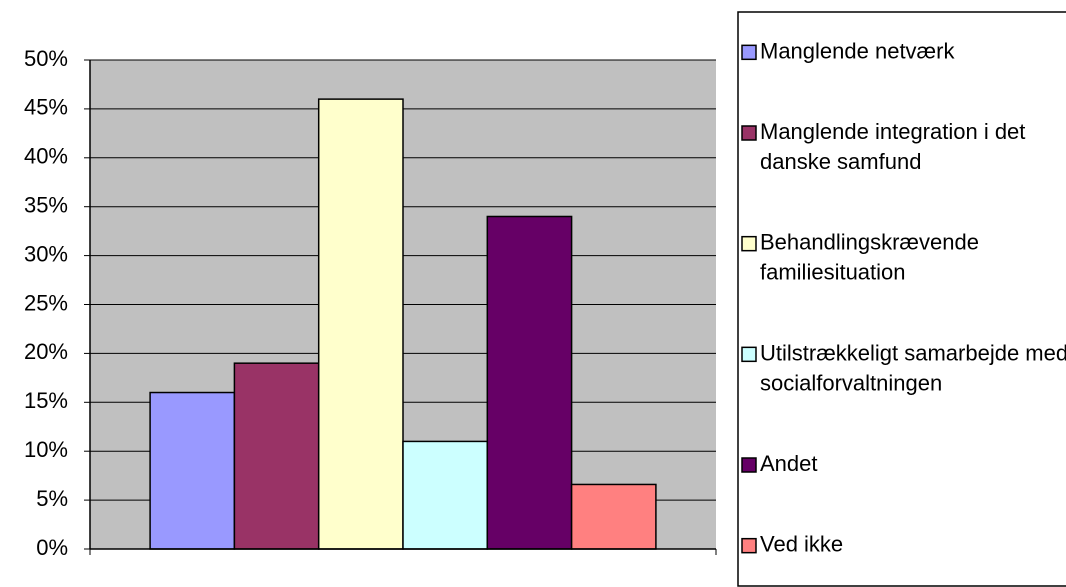  What do you see at coordinates (46, 156) in the screenshot?
I see `y-tick-label: 40%` at bounding box center [46, 156].